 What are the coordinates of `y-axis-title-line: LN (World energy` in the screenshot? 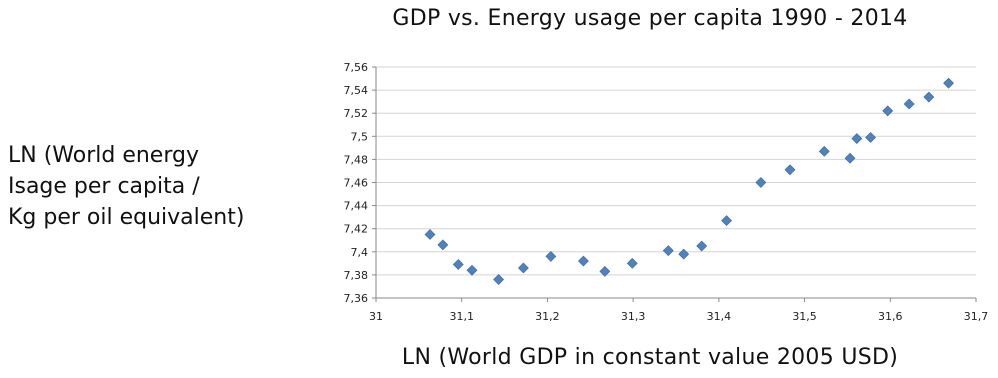 It's located at (103, 155).